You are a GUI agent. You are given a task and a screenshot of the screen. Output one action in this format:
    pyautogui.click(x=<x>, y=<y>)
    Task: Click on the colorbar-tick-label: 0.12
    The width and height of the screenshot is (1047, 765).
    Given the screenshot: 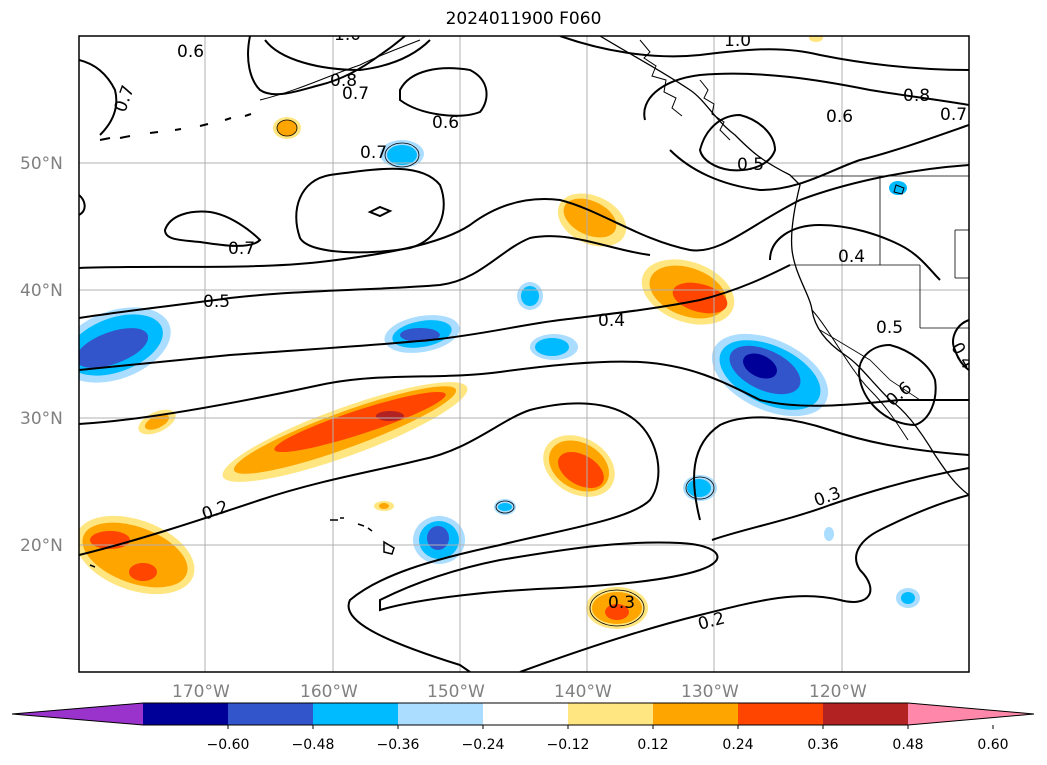 What is the action you would take?
    pyautogui.click(x=652, y=745)
    